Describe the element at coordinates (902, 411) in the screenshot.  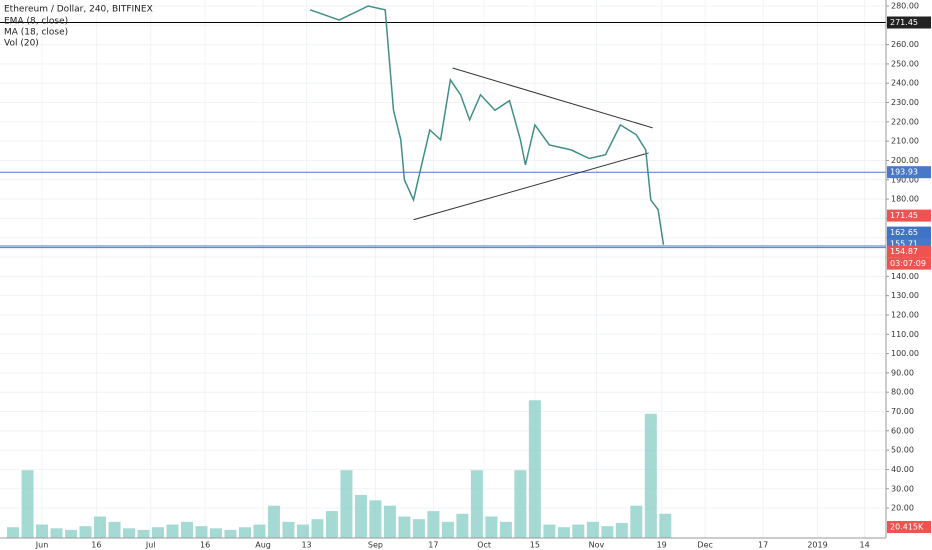
I see `y-tick-label: 70.00` at that location.